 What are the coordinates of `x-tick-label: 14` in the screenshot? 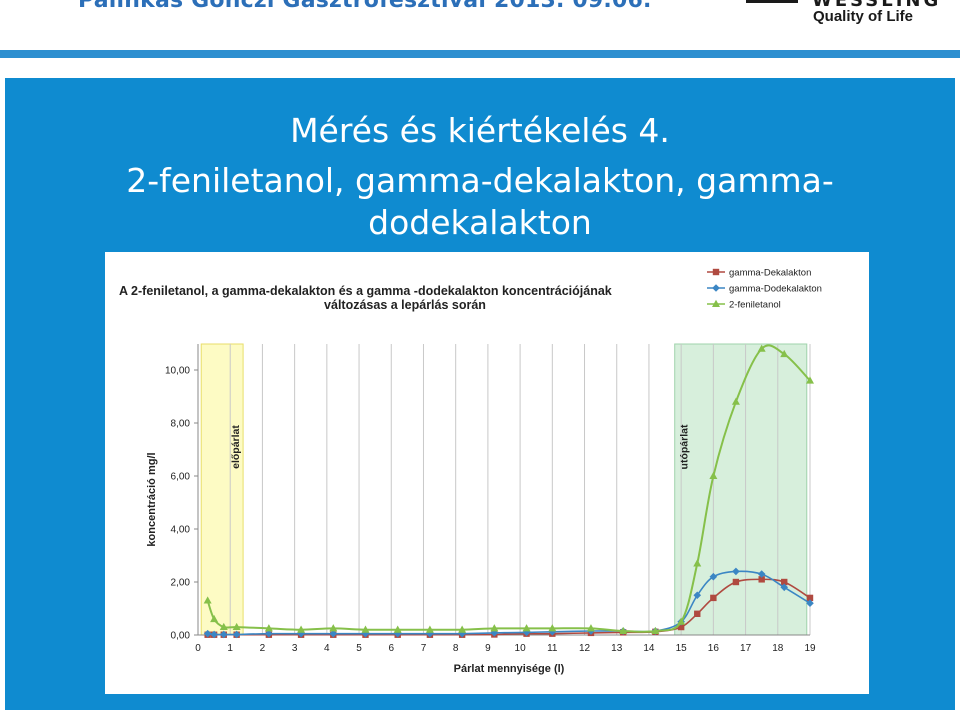 It's located at (649, 648).